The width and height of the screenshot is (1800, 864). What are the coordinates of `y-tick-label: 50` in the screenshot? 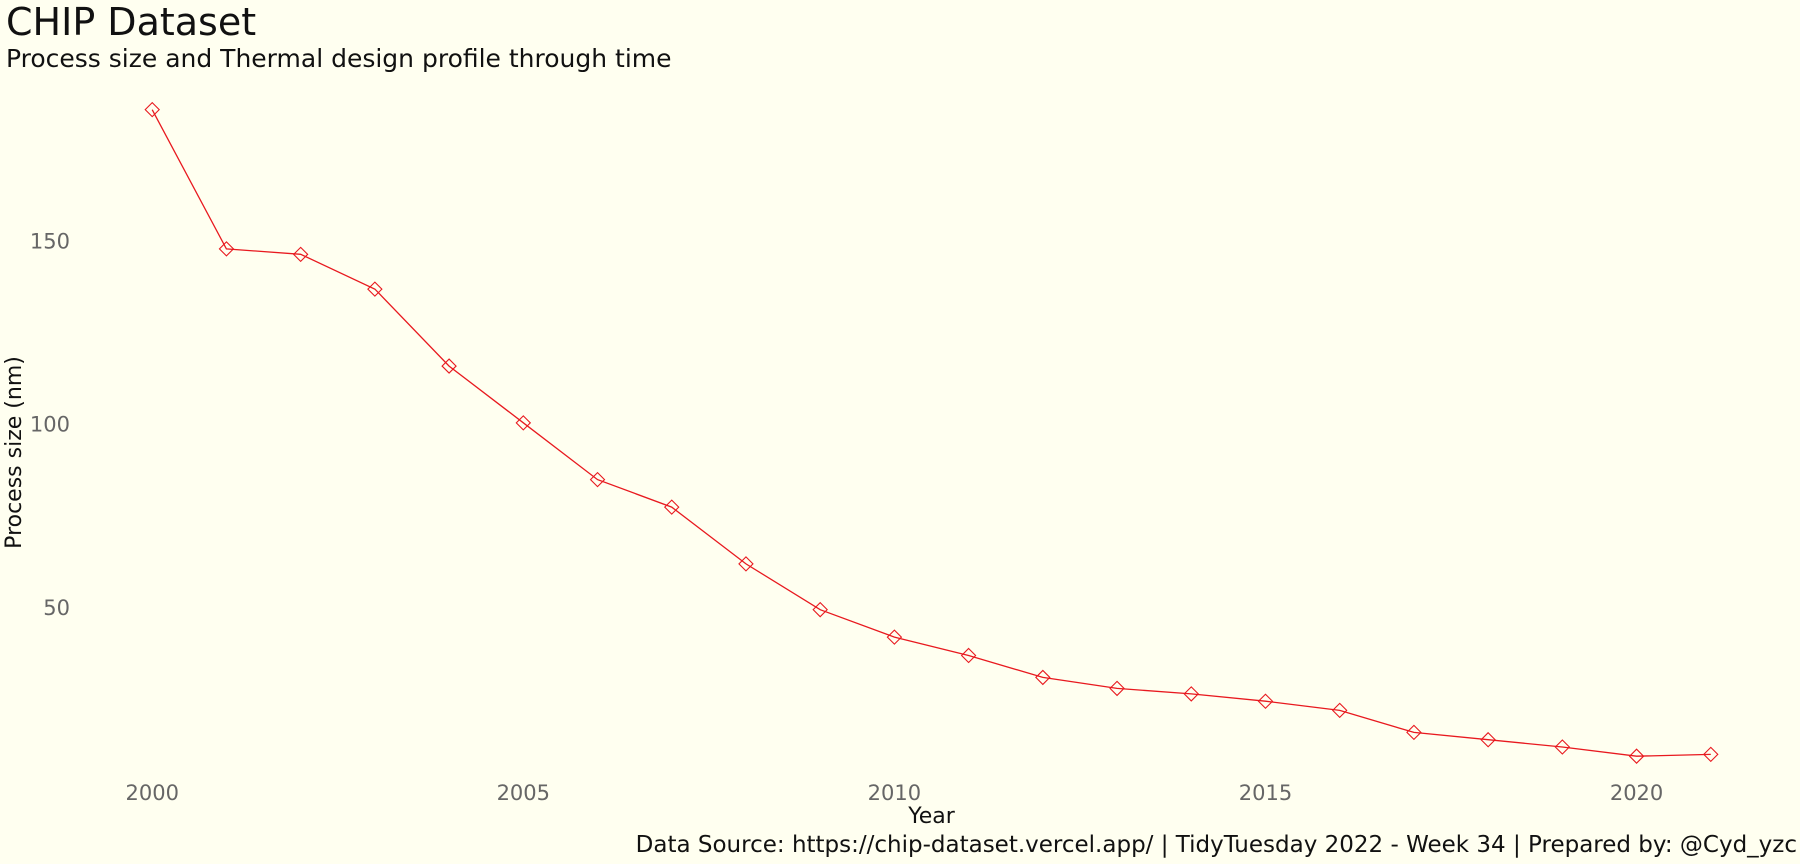 It's located at (56, 608).